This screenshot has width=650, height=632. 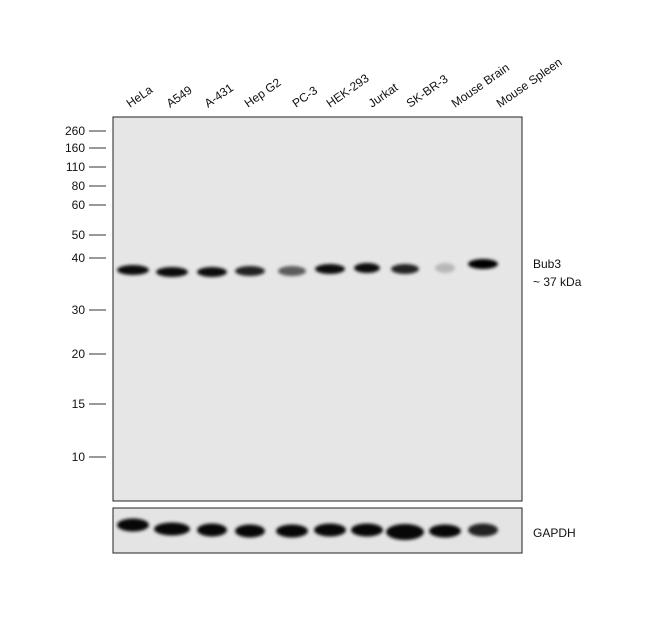 I want to click on marker-label: 30, so click(x=79, y=310).